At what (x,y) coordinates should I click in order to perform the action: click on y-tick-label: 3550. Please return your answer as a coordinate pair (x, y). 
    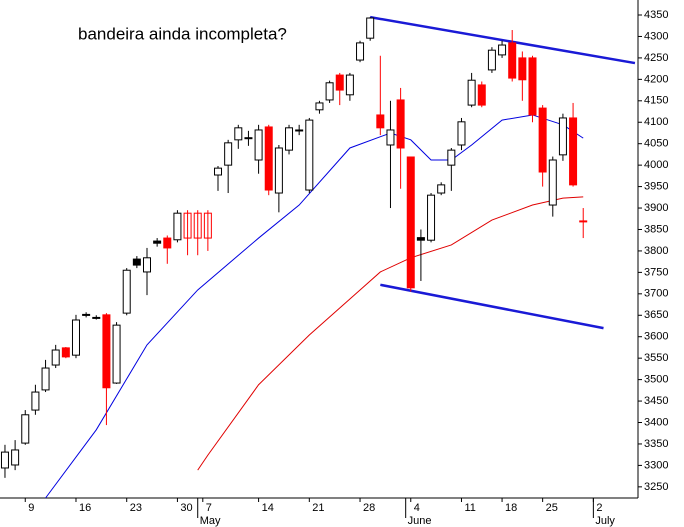
    Looking at the image, I should click on (656, 358).